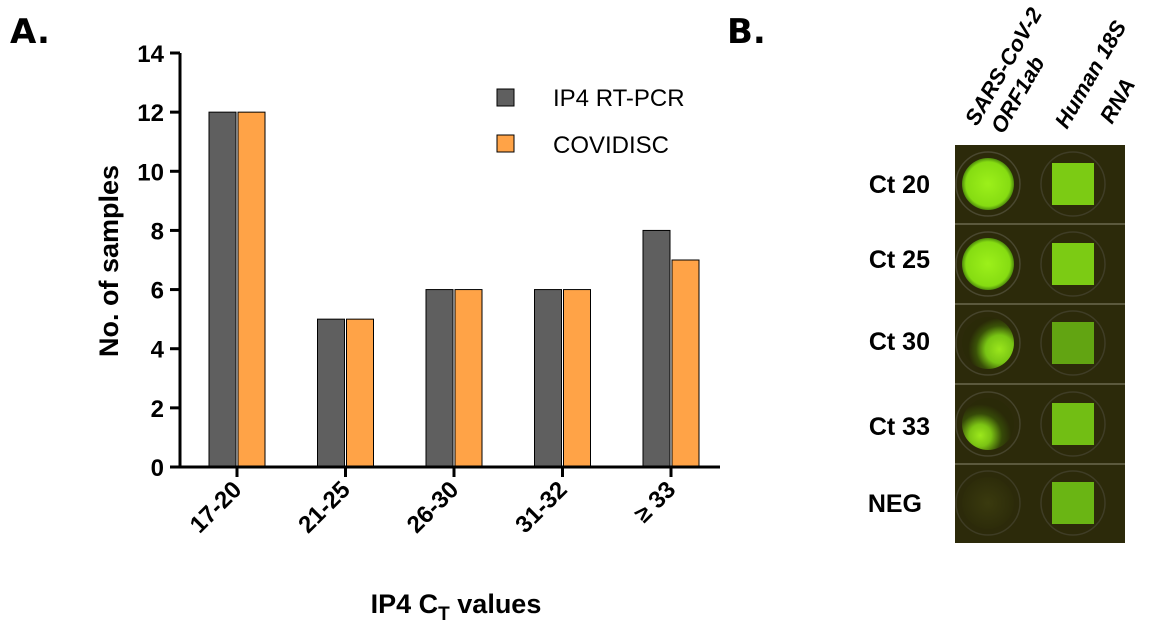  What do you see at coordinates (433, 507) in the screenshot?
I see `x-tick-label: 26-30` at bounding box center [433, 507].